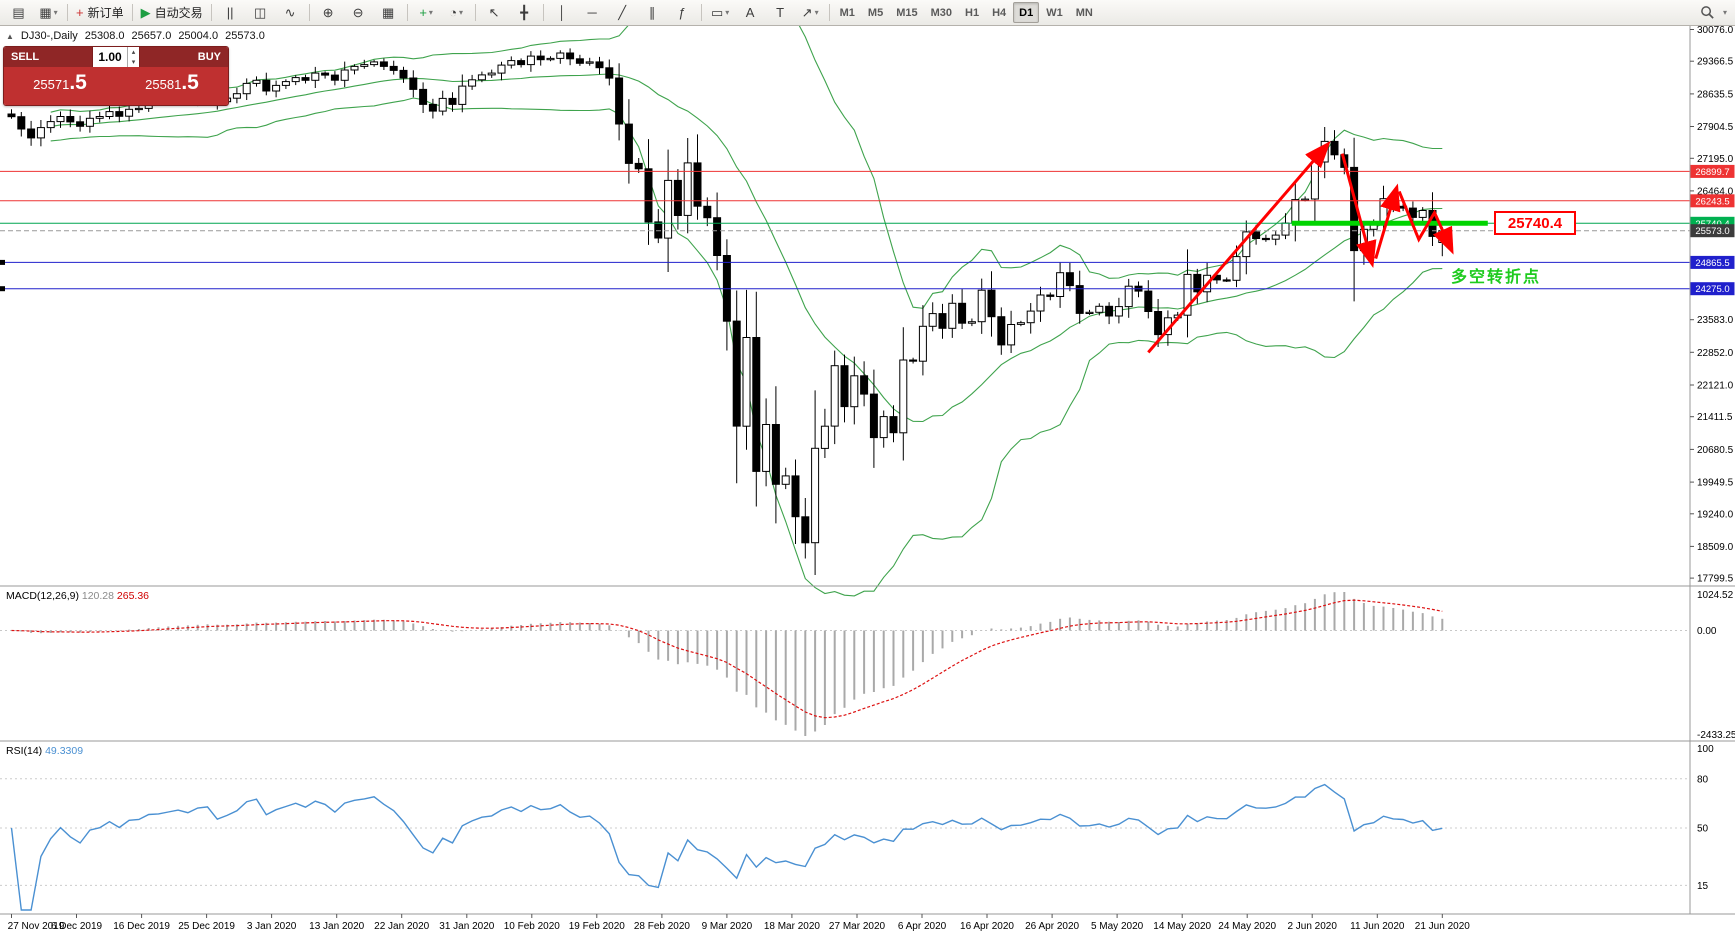  I want to click on autotrading-button: ▶ 自动交易, so click(172, 12).